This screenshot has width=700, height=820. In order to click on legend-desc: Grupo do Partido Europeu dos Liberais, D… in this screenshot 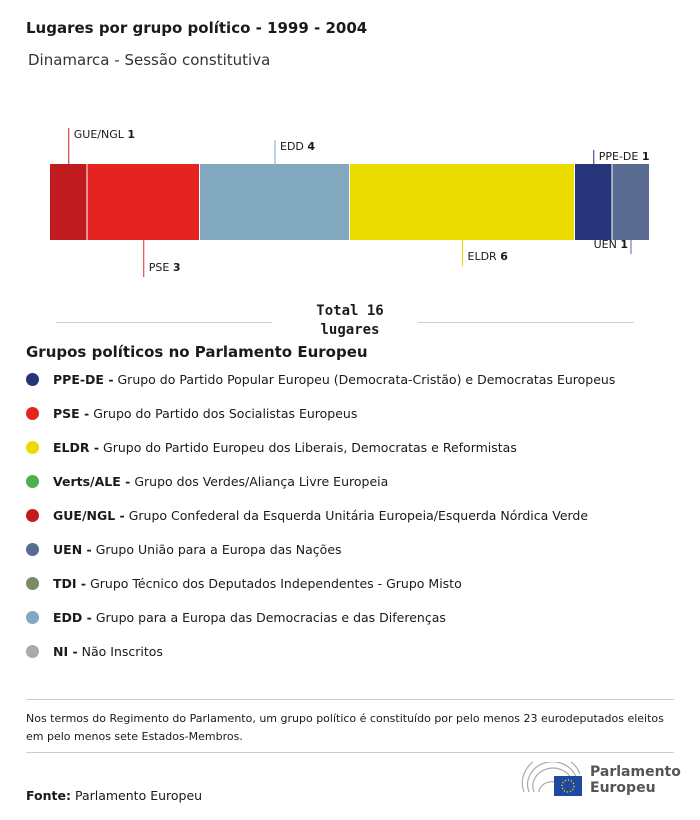, I will do `click(310, 447)`.